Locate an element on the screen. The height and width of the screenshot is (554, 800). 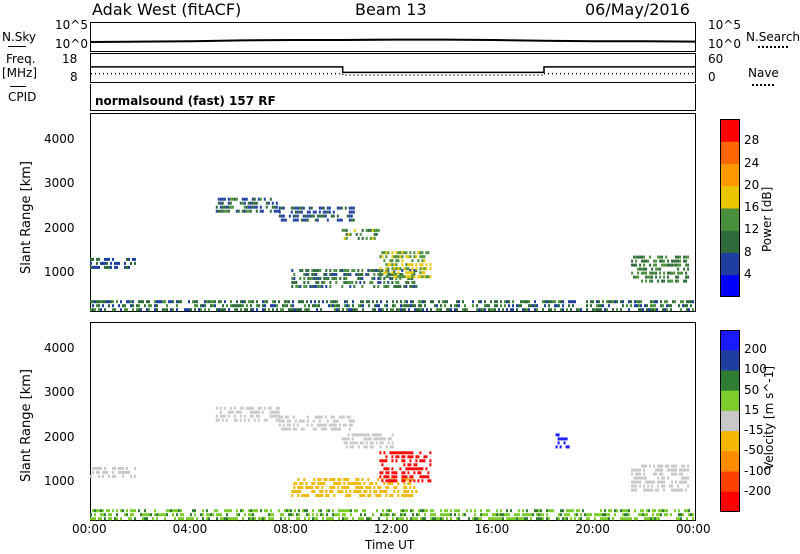
power-colorbar-label: Power [dB] is located at coordinates (767, 219).